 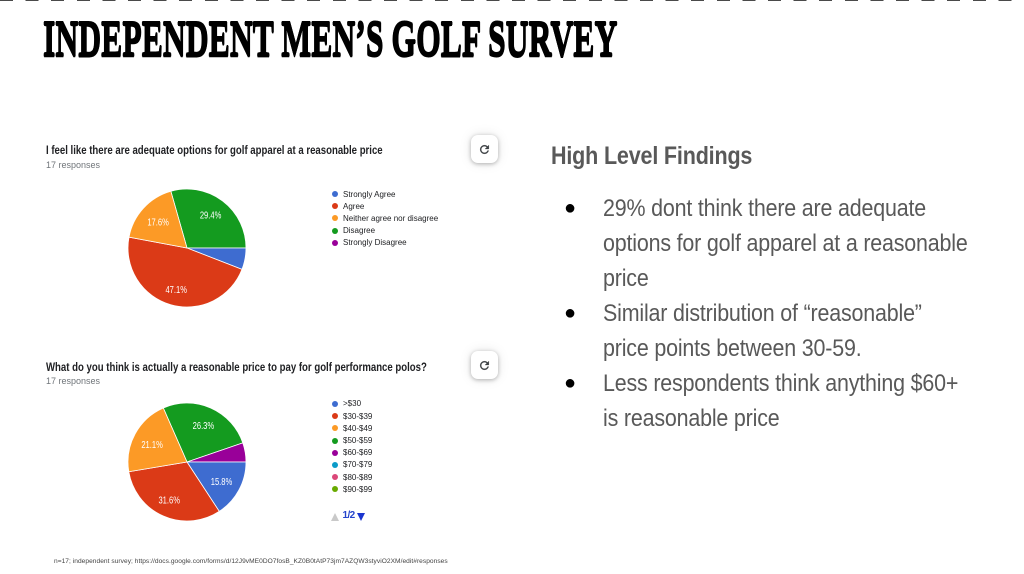 What do you see at coordinates (204, 425) in the screenshot?
I see `svg-text: 26.3%` at bounding box center [204, 425].